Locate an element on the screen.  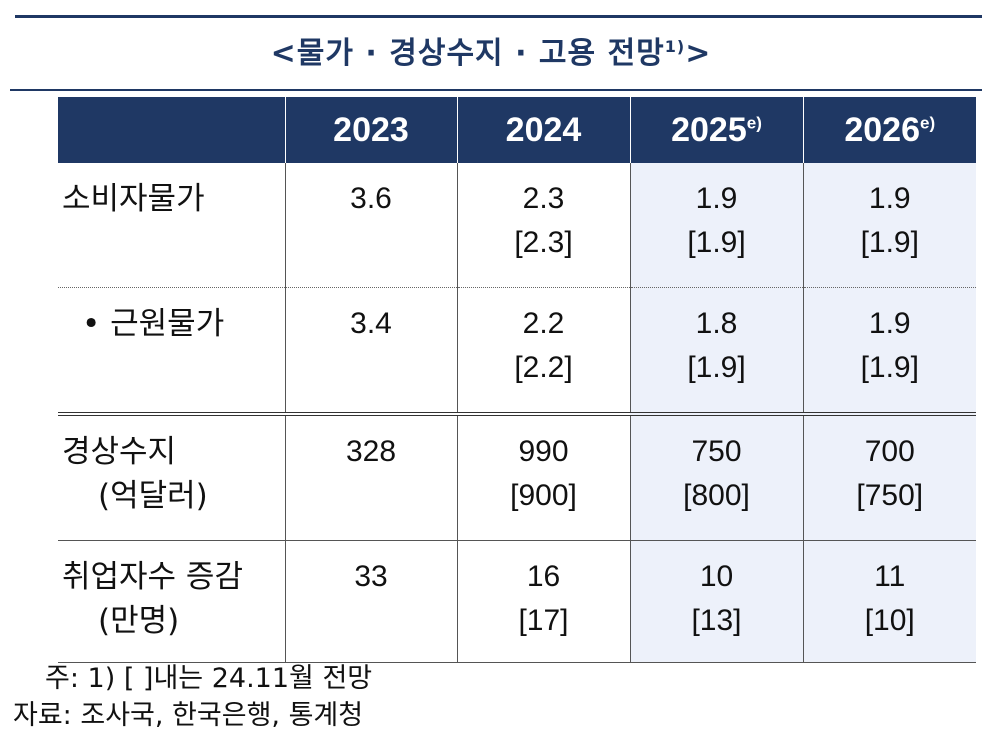
table-cell: 16 [17] is located at coordinates (543, 601).